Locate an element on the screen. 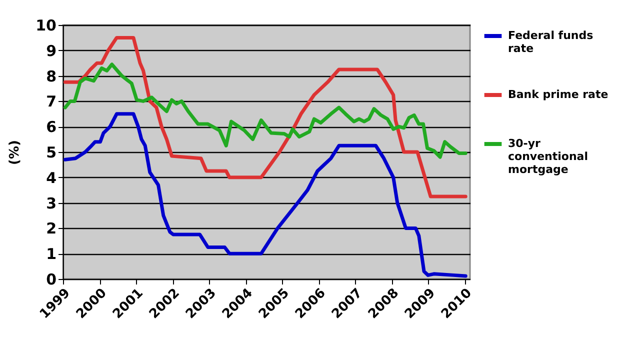 The width and height of the screenshot is (632, 339). legend-label: 30-yr conventional mortgage is located at coordinates (548, 156).